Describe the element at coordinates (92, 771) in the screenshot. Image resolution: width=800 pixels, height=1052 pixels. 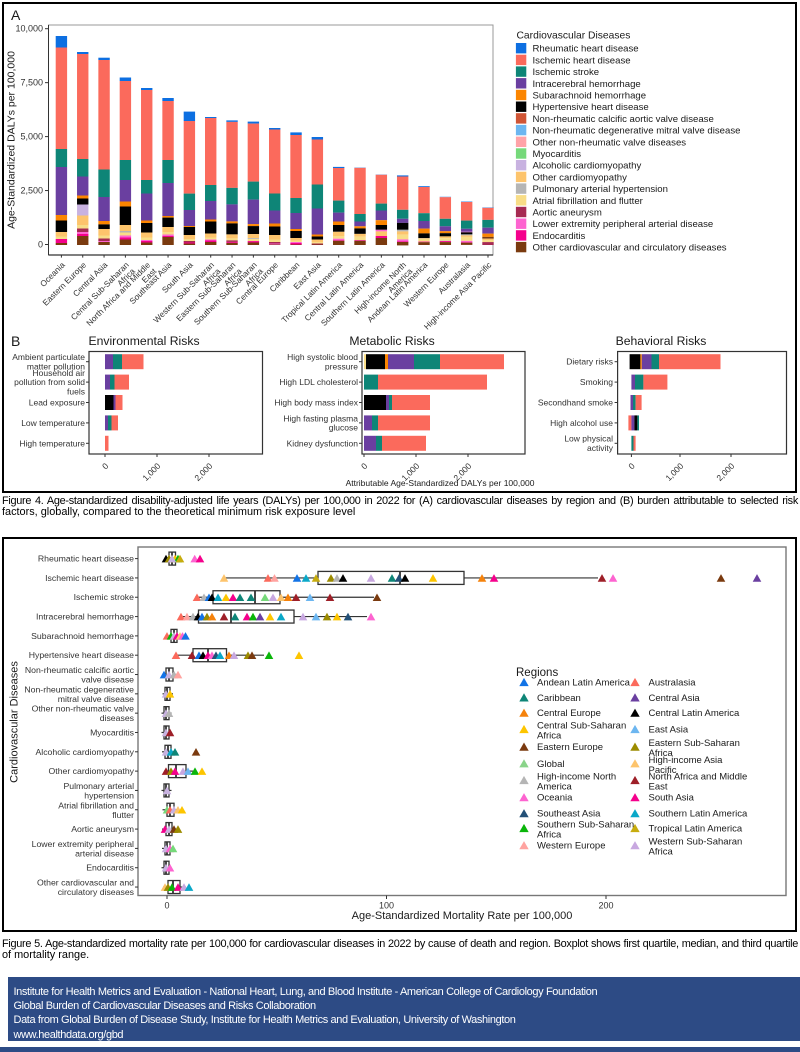
I see `svg-text: Other cardiomyopathy` at that location.